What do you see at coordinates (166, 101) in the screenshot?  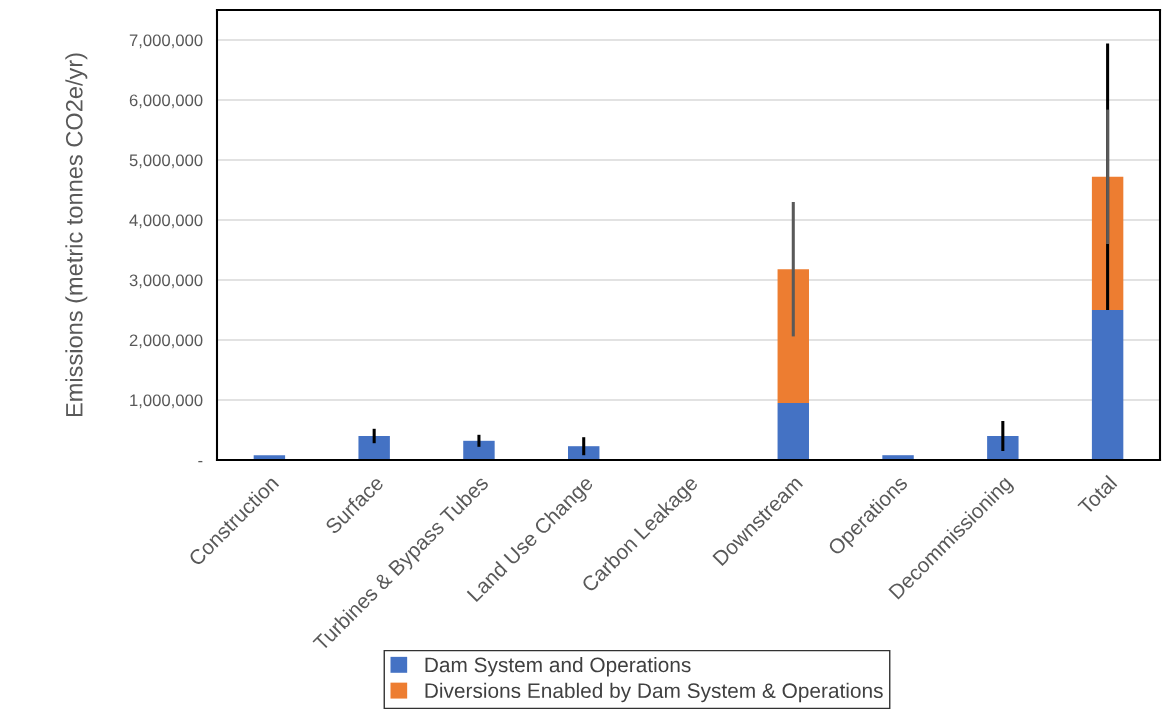 I see `y-tick-label: 6,000,000` at bounding box center [166, 101].